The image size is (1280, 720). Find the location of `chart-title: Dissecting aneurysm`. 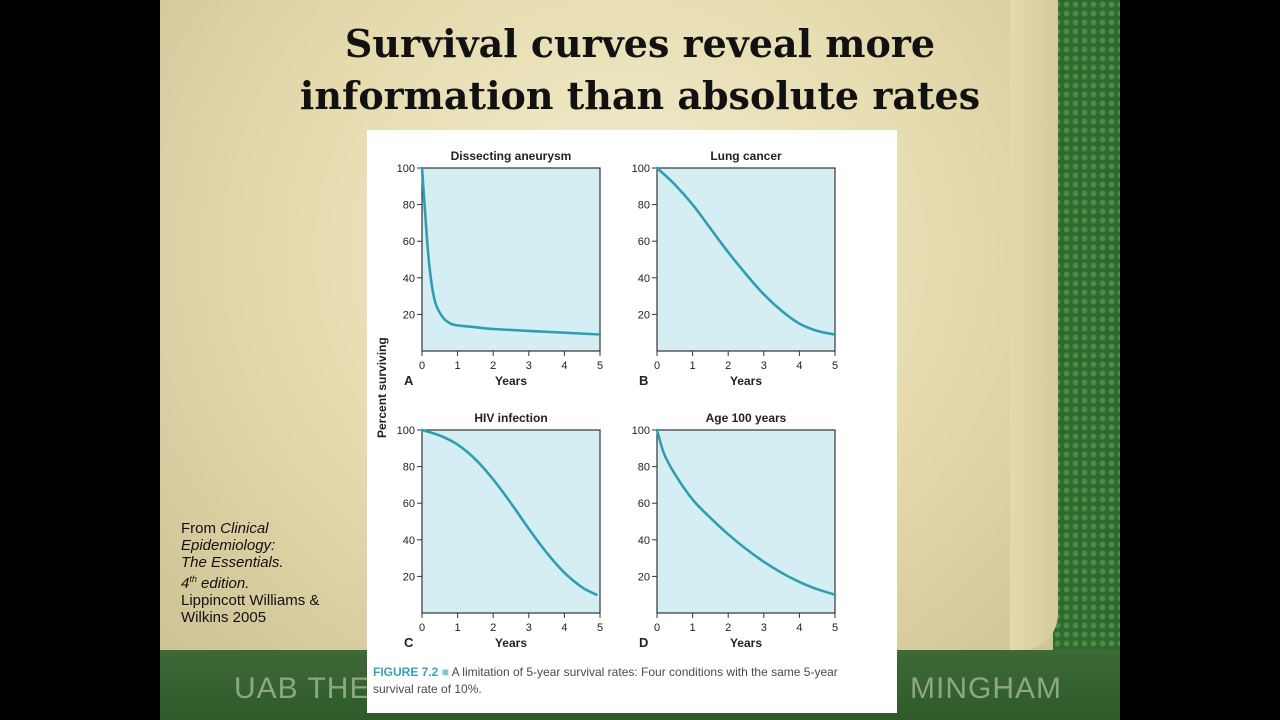

chart-title: Dissecting aneurysm is located at coordinates (511, 156).